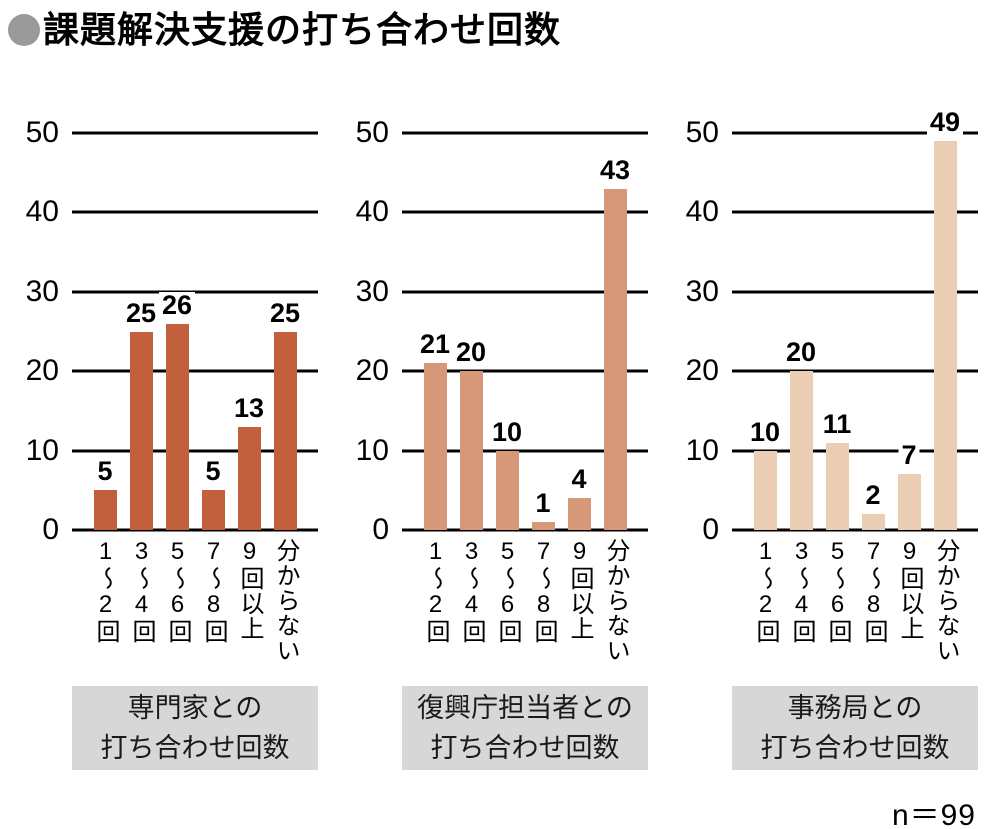 Image resolution: width=1004 pixels, height=829 pixels. I want to click on sample-size-label: n＝99, so click(933, 814).